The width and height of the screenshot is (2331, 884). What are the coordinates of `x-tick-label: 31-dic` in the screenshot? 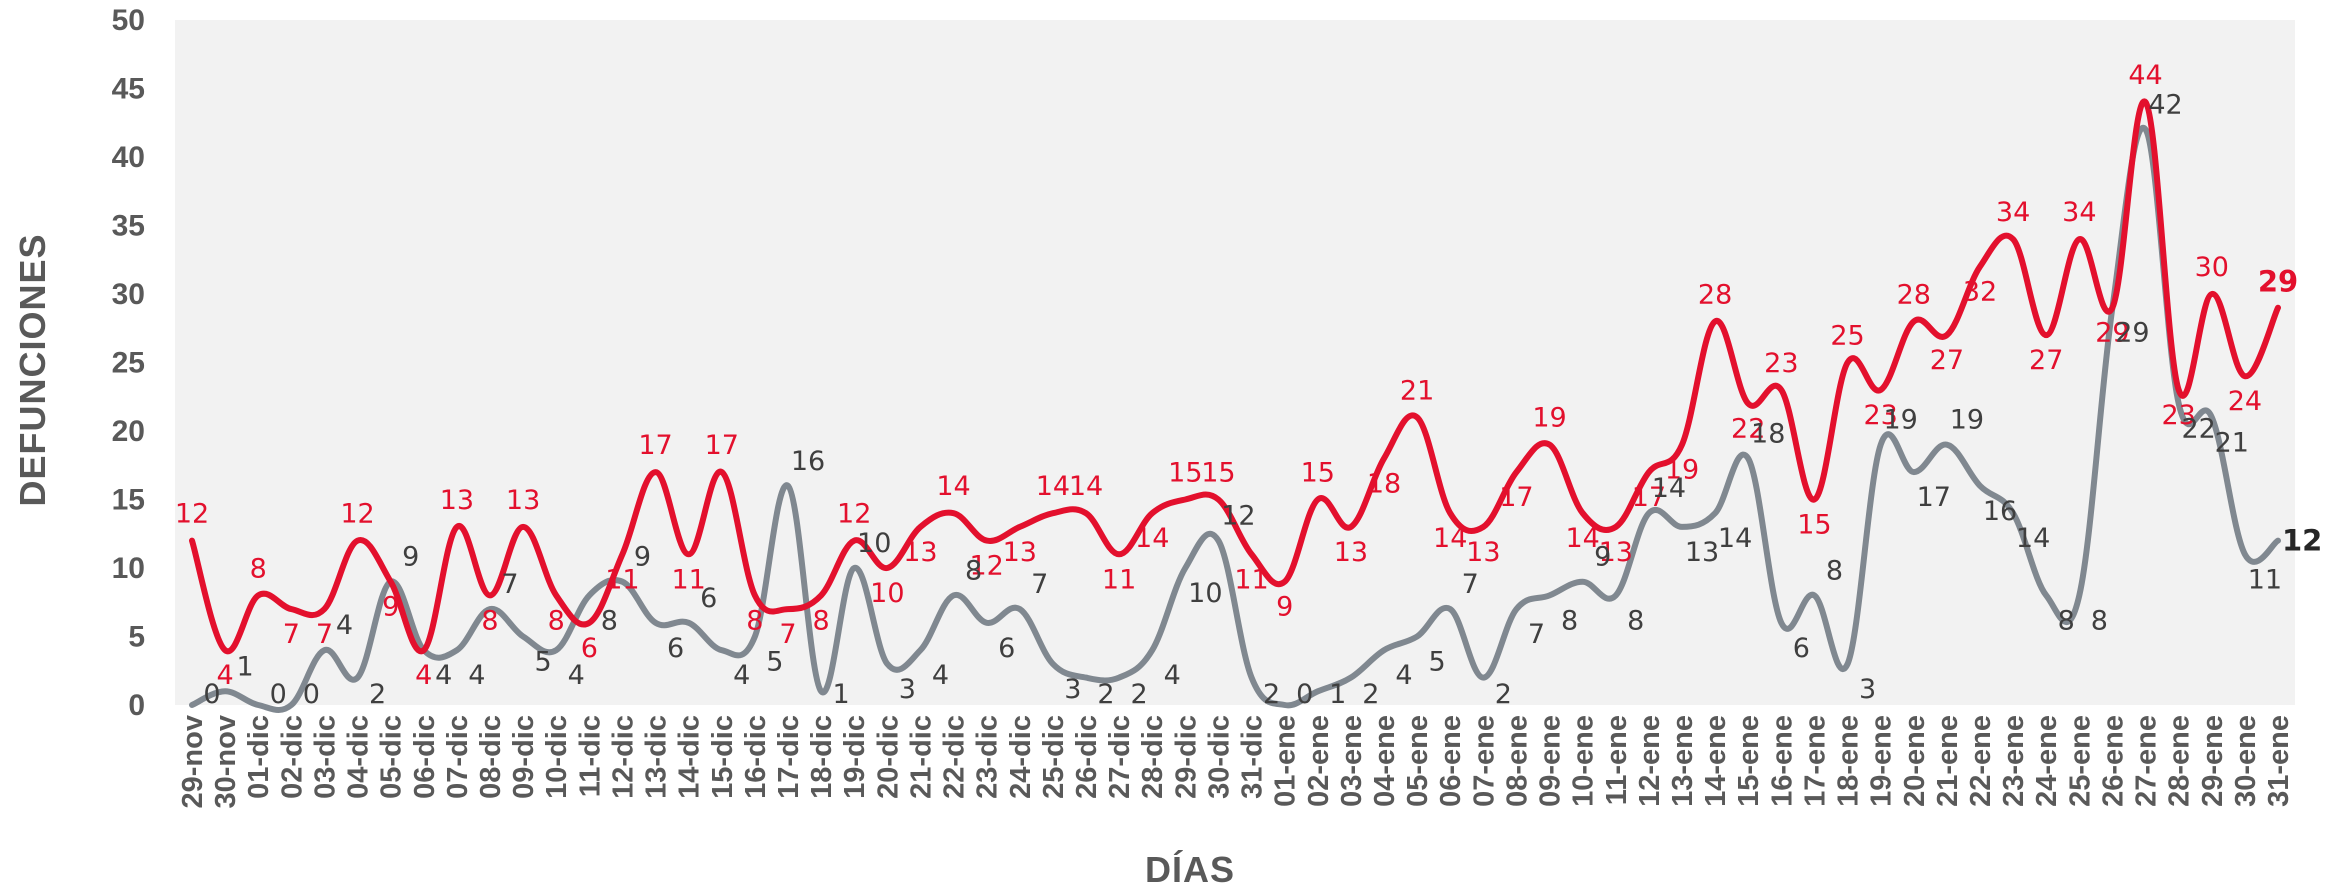 It's located at (1253, 757).